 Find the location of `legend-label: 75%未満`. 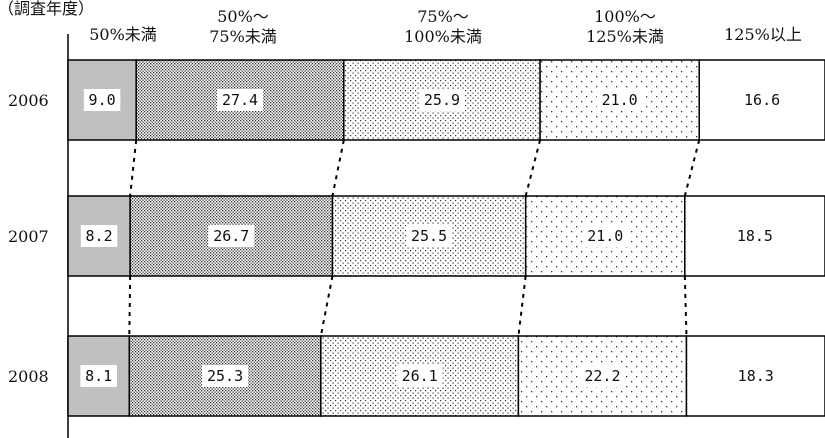

legend-label: 75%未満 is located at coordinates (243, 36).